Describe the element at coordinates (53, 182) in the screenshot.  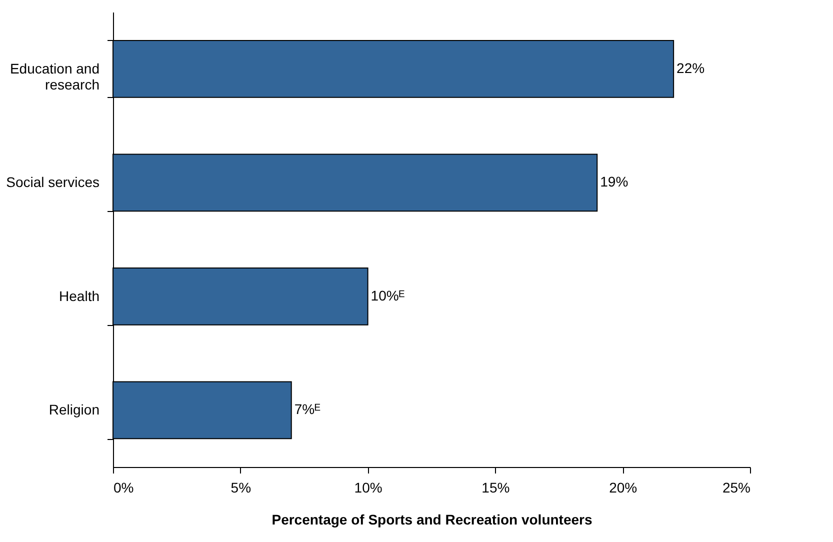
I see `y-tick-label: Social services` at that location.